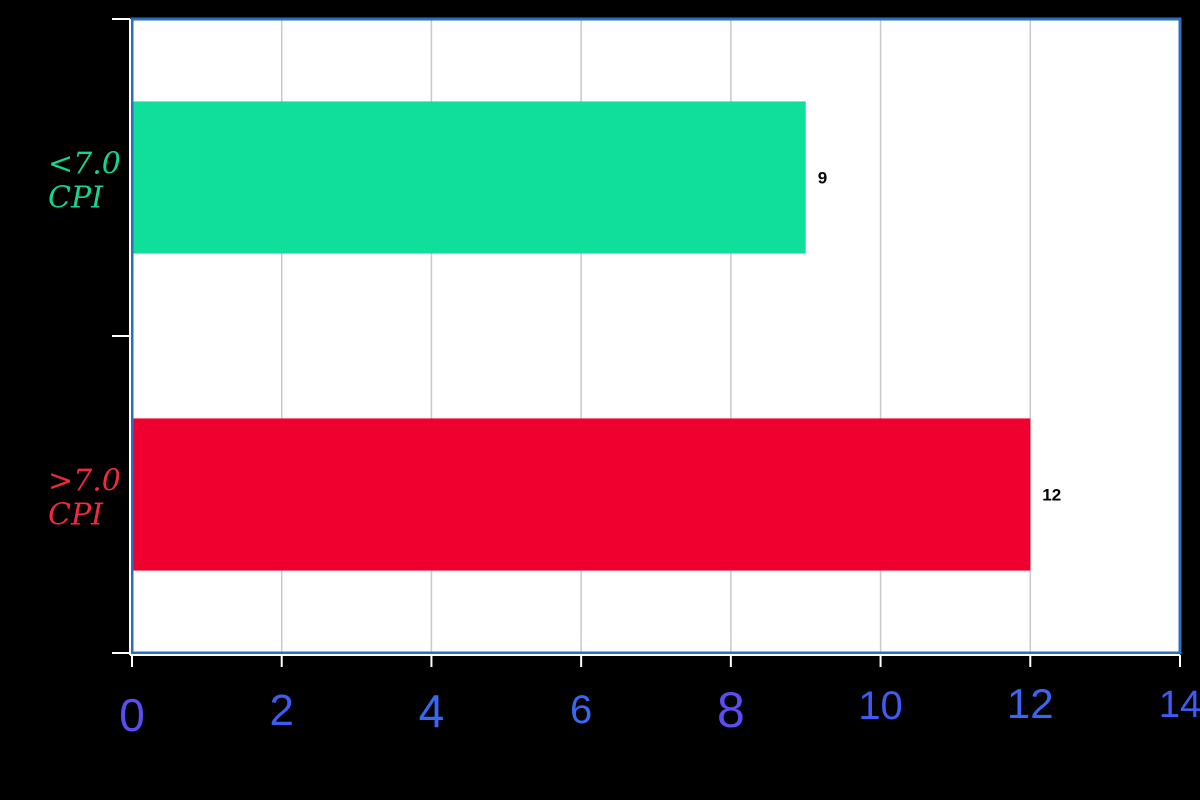  Describe the element at coordinates (84, 164) in the screenshot. I see `category-label-line: <7.0` at that location.